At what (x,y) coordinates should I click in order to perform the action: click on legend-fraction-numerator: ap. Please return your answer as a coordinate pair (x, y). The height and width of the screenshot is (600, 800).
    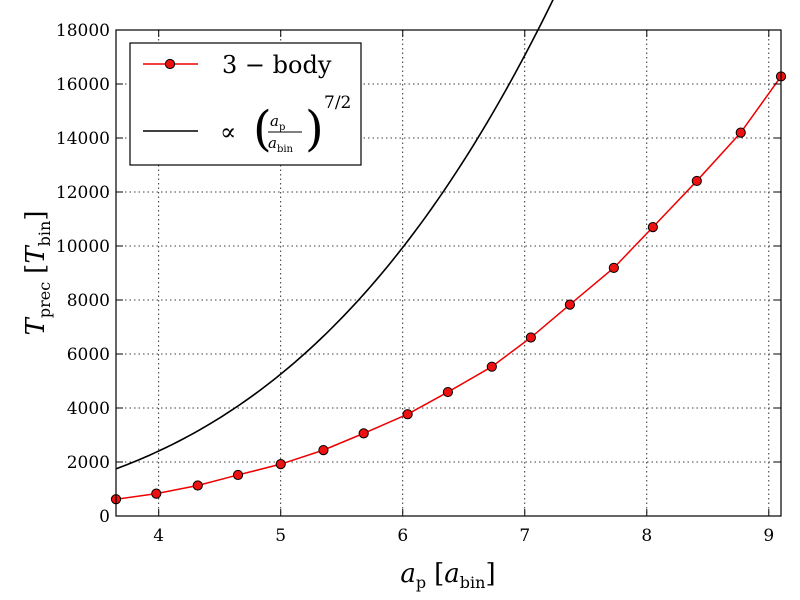
    Looking at the image, I should click on (277, 122).